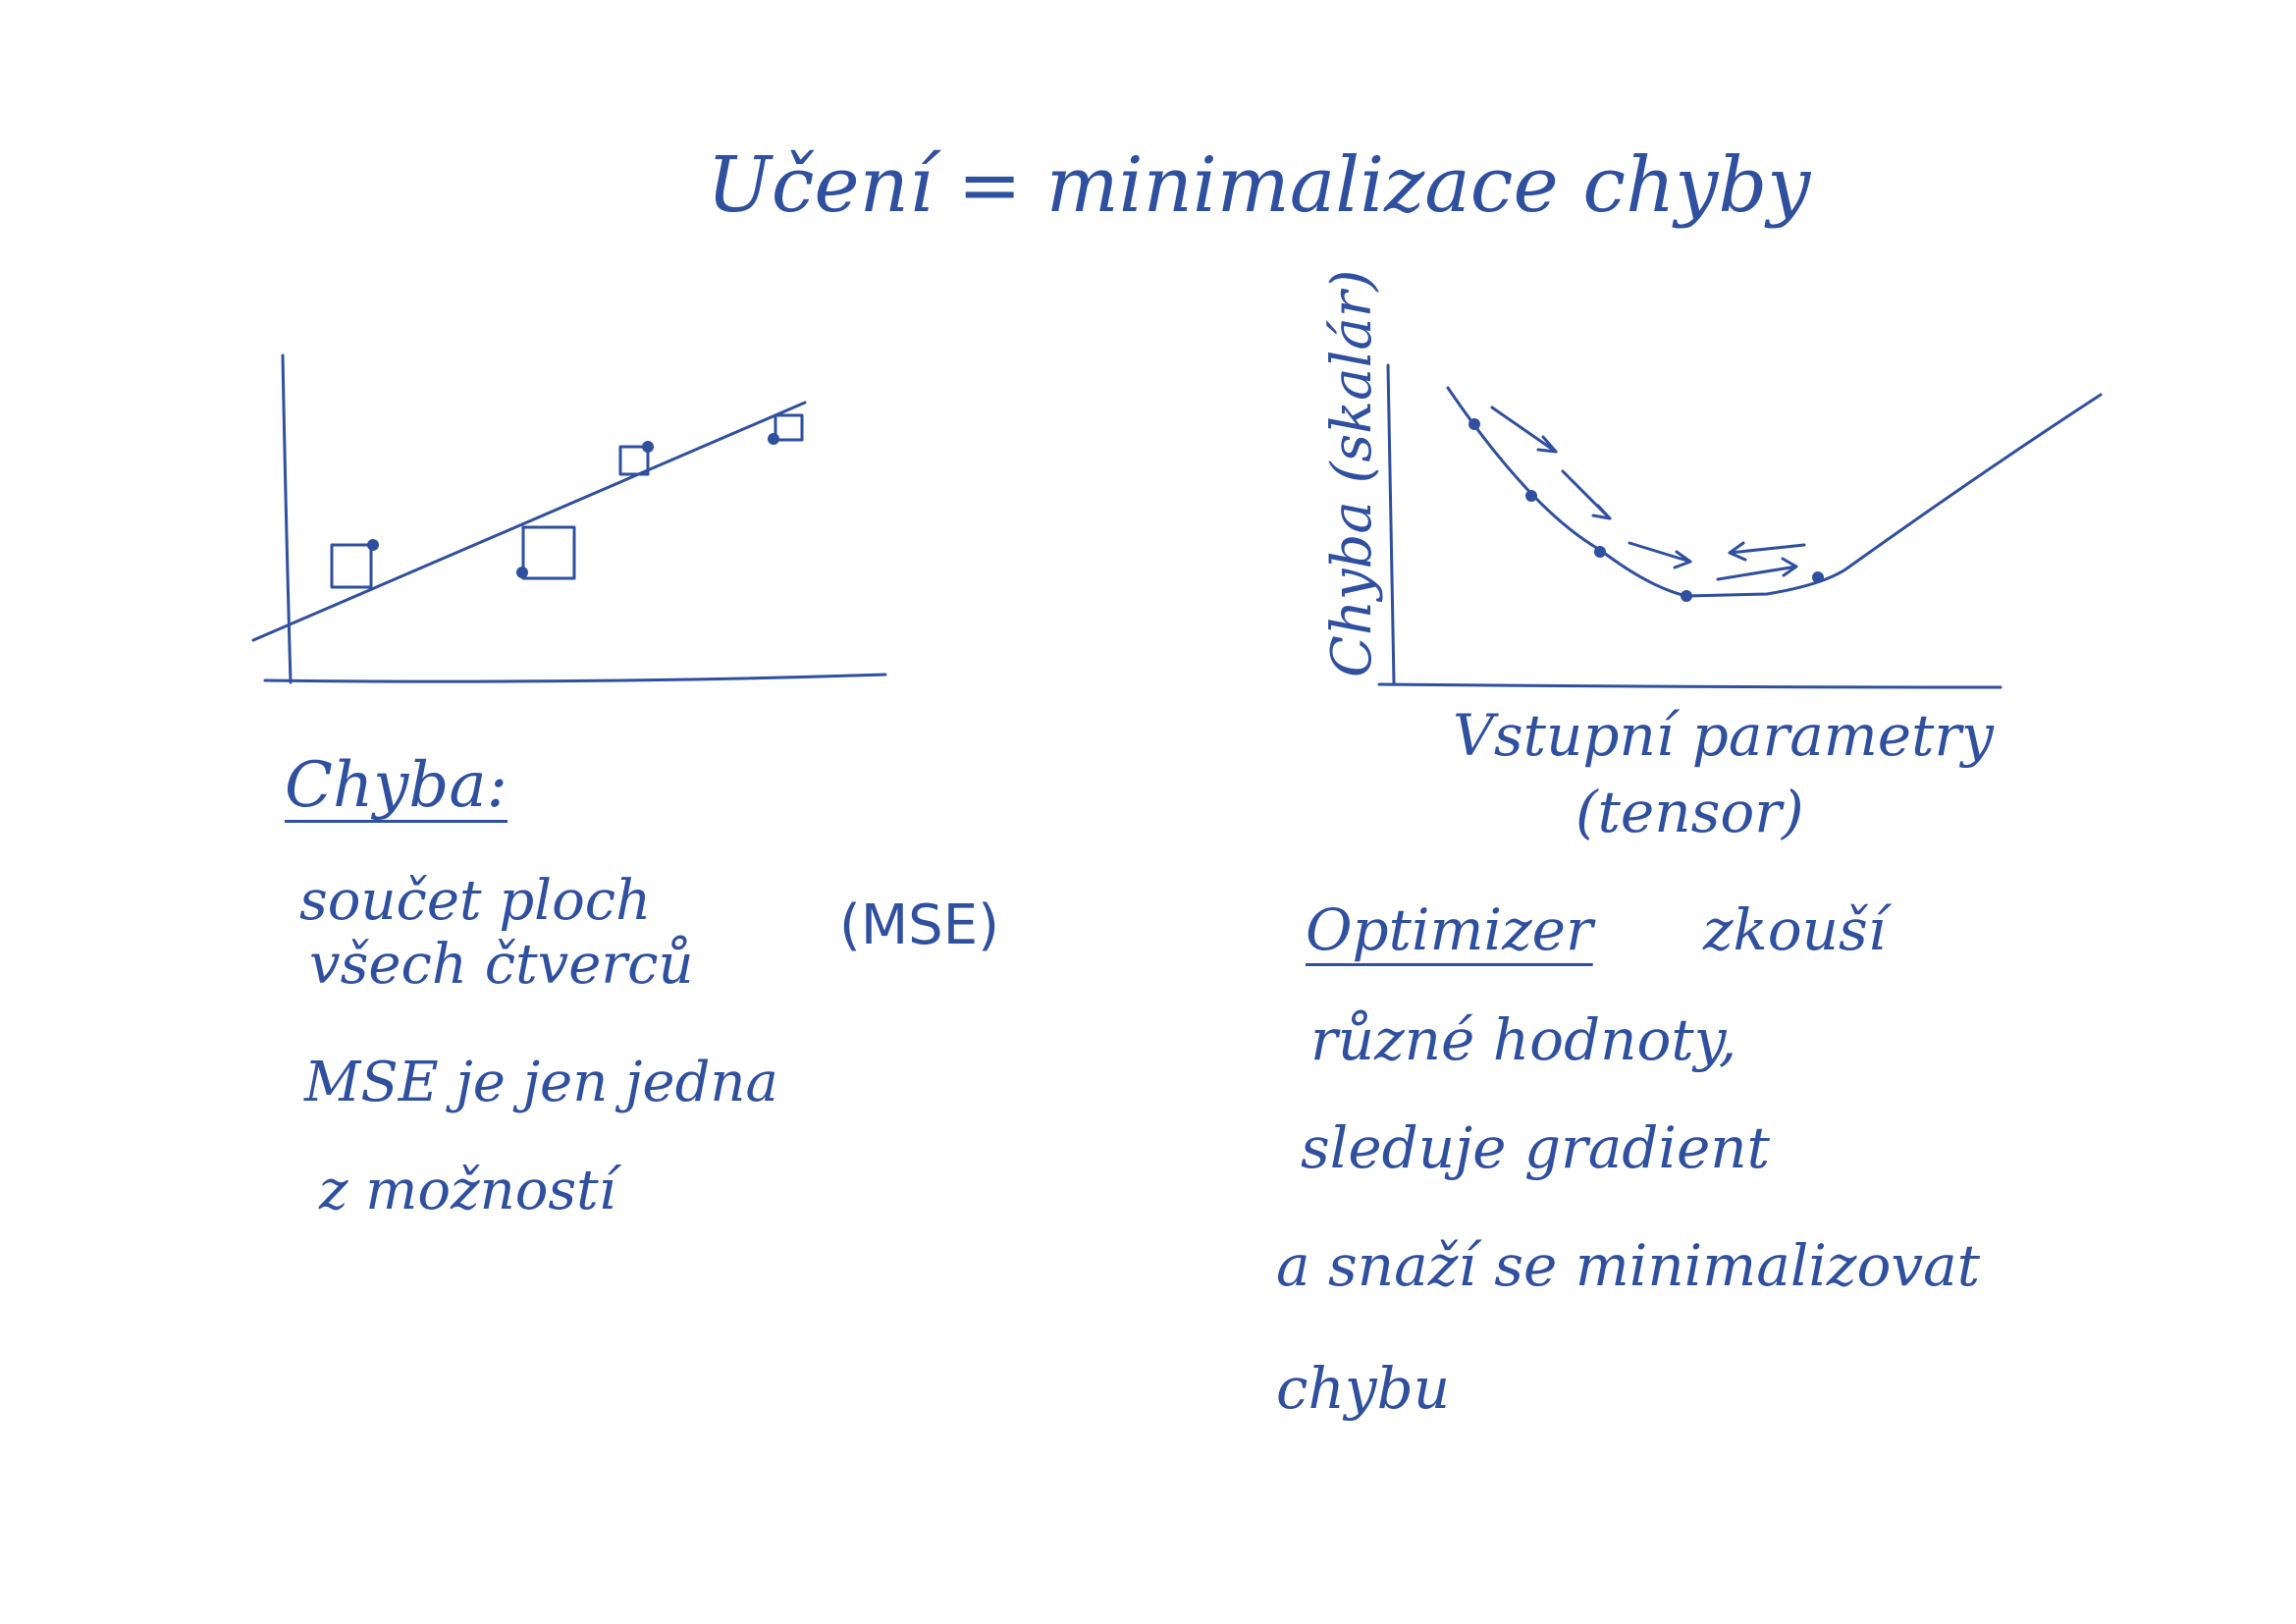 The width and height of the screenshot is (2296, 1624). Describe the element at coordinates (1795, 929) in the screenshot. I see `optimizer-description-line: zkouší` at that location.